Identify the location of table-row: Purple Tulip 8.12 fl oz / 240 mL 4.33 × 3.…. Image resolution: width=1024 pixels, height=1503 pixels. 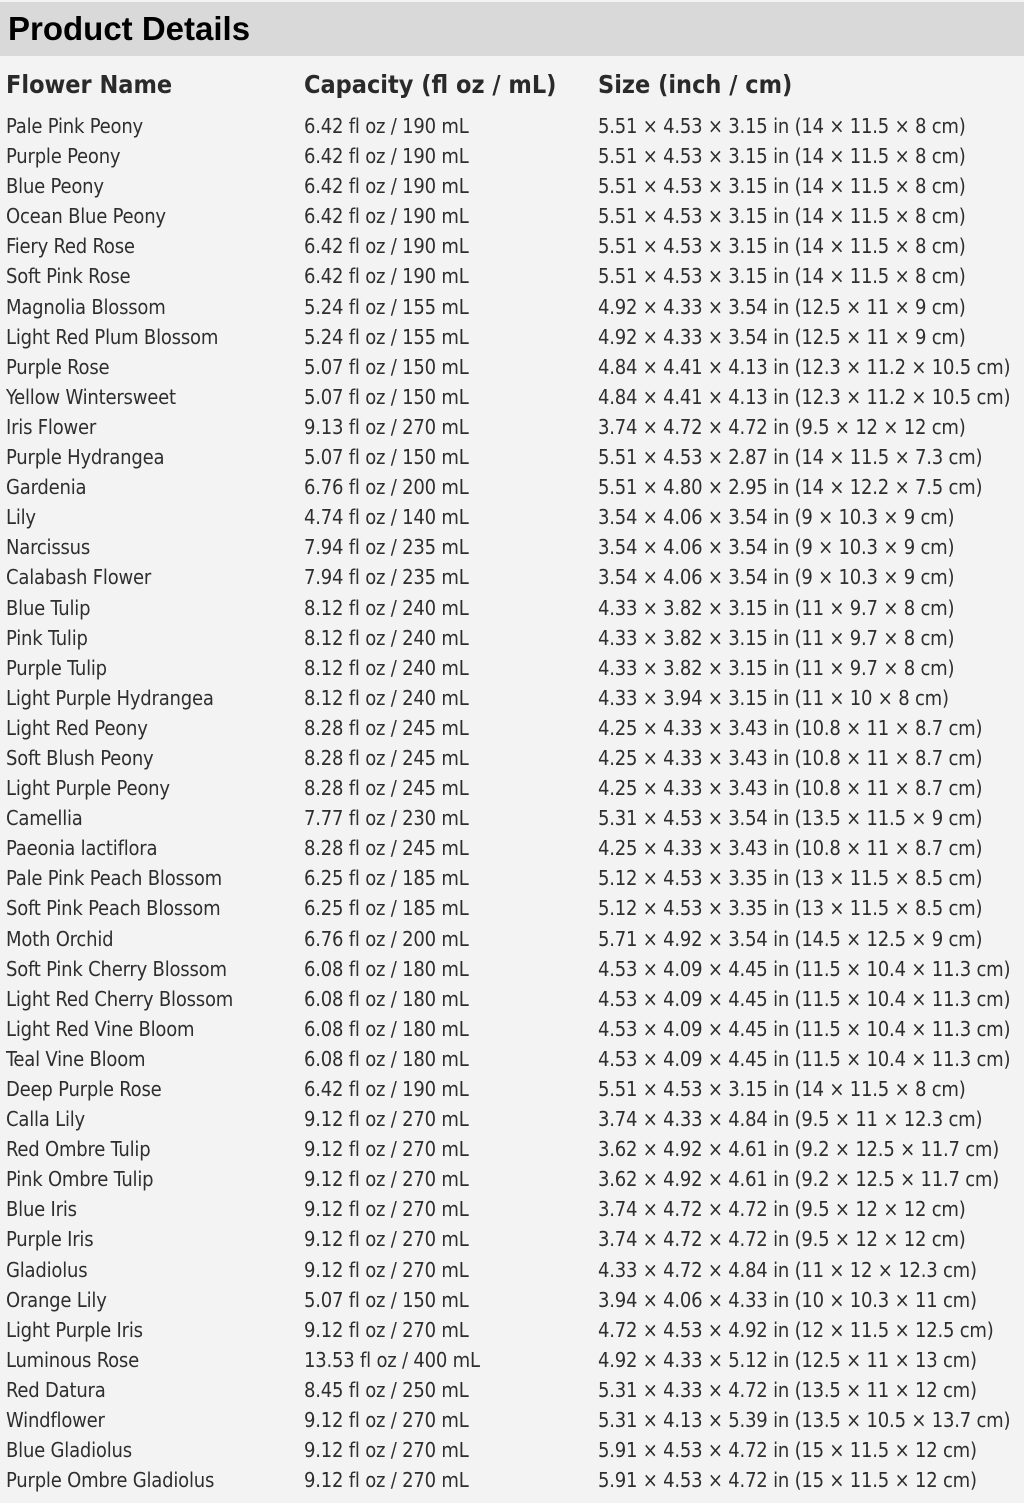
(512, 669).